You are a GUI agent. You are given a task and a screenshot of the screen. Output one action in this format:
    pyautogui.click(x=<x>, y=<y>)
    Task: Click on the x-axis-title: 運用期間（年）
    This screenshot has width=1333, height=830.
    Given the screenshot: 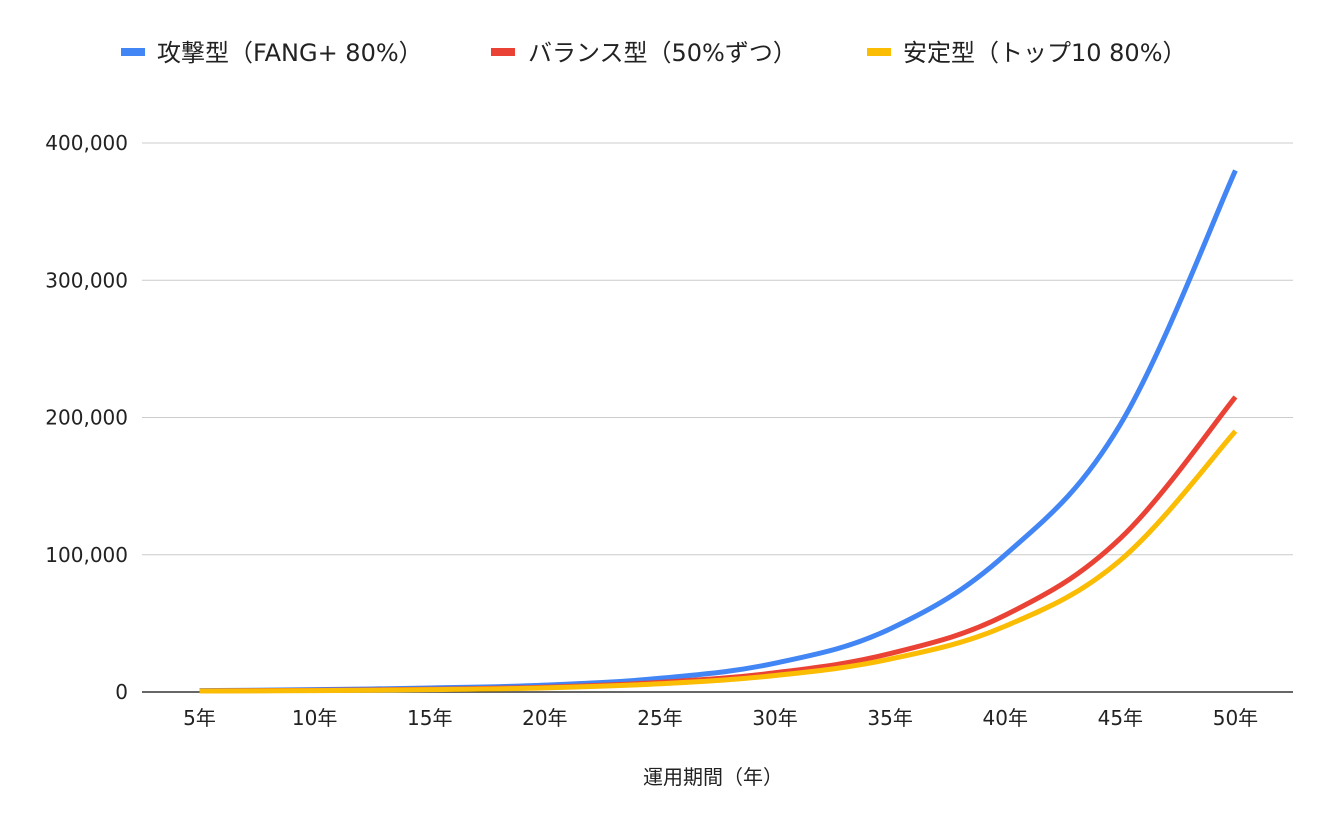 What is the action you would take?
    pyautogui.click(x=713, y=777)
    